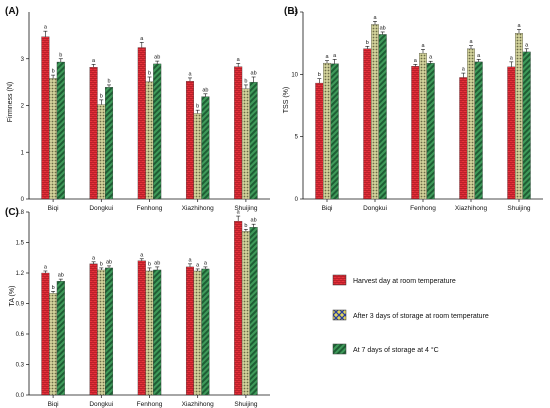 This screenshot has height=408, width=550. What do you see at coordinates (339, 280) in the screenshot?
I see `legend-swatch-harvest` at bounding box center [339, 280].